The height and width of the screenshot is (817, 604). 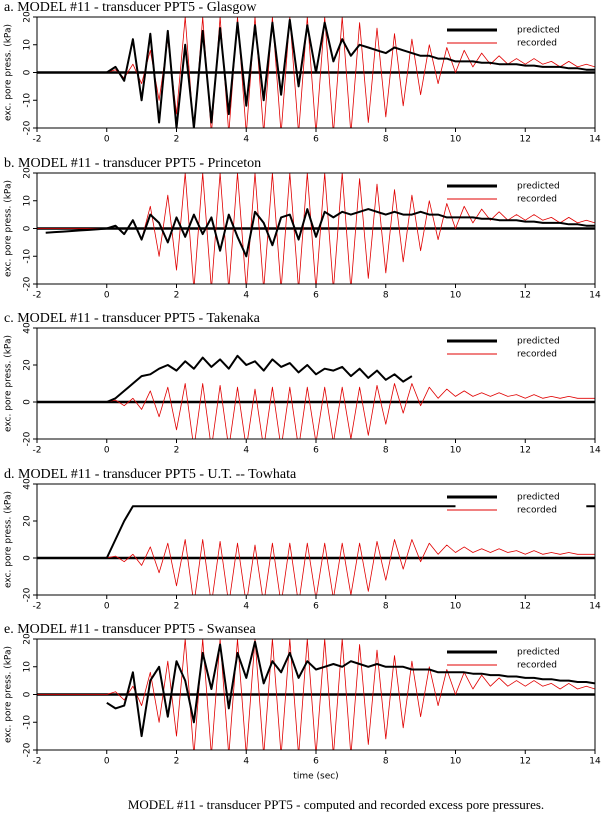 What do you see at coordinates (315, 777) in the screenshot?
I see `x-axis-label: time (sec)` at bounding box center [315, 777].